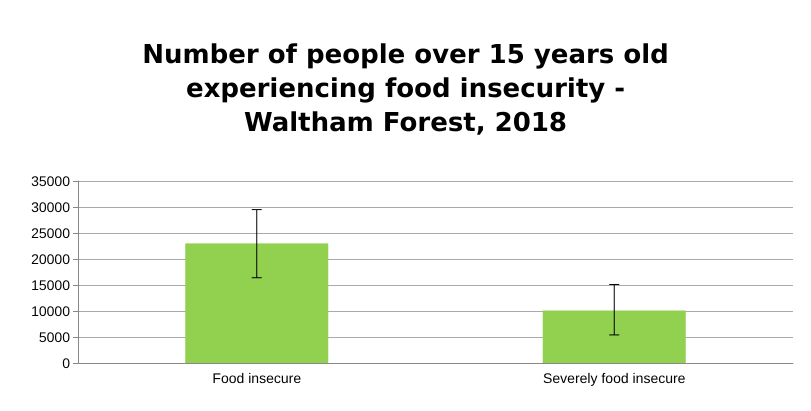 The width and height of the screenshot is (811, 411). Describe the element at coordinates (257, 378) in the screenshot. I see `x-tick-label: Food insecure` at that location.